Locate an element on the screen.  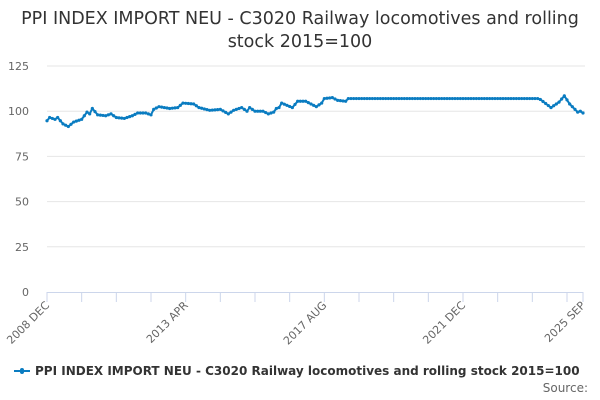
legend-swatch-icon is located at coordinates (22, 371).